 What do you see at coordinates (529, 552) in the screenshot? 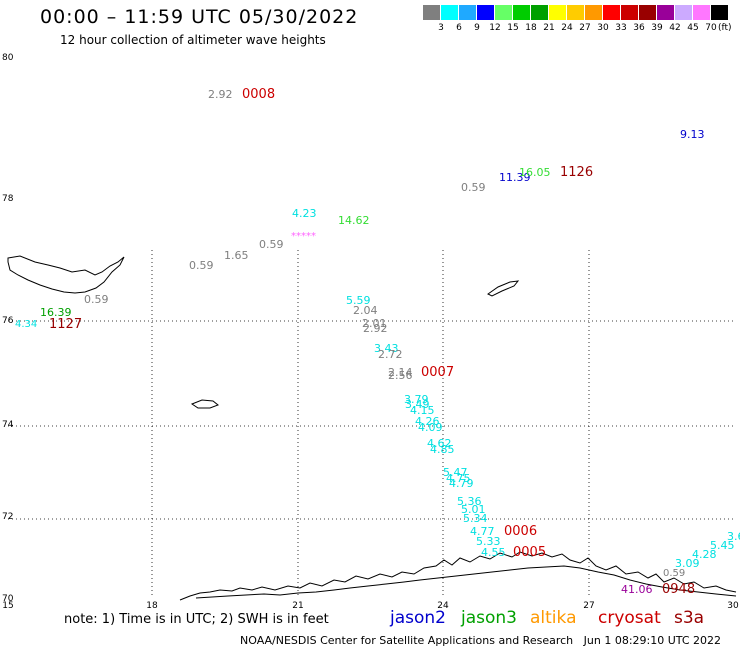
I see `wave-height-label: 0005` at bounding box center [529, 552].